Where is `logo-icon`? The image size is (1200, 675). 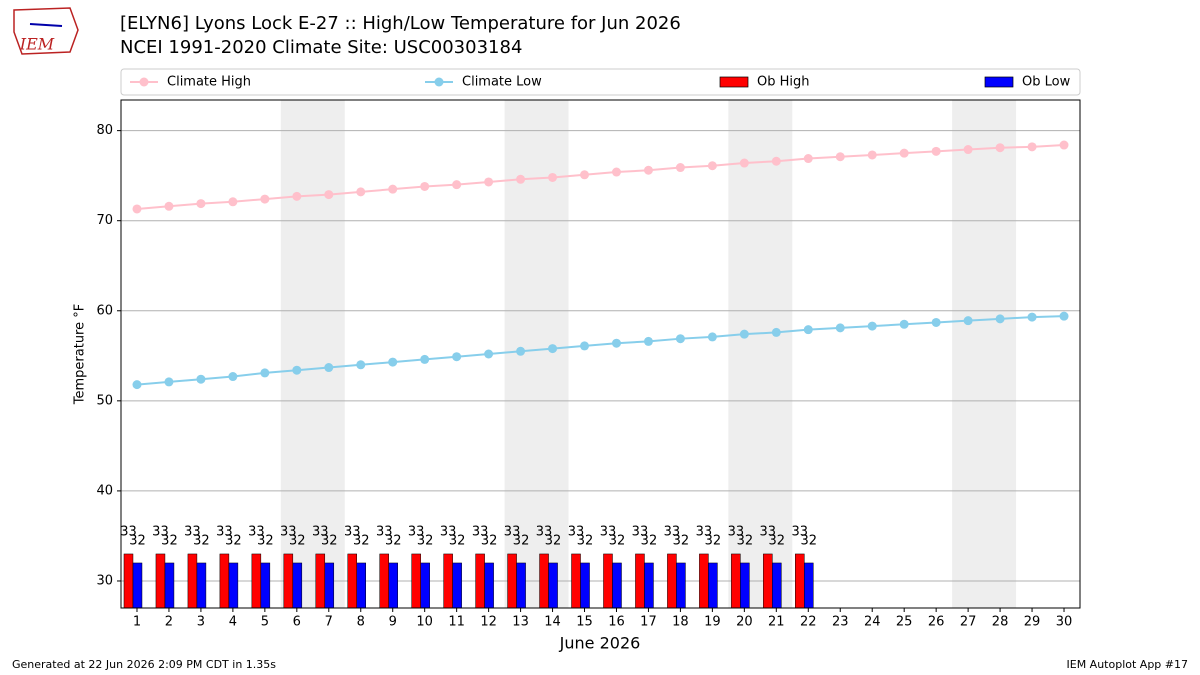 logo-icon is located at coordinates (46, 25).